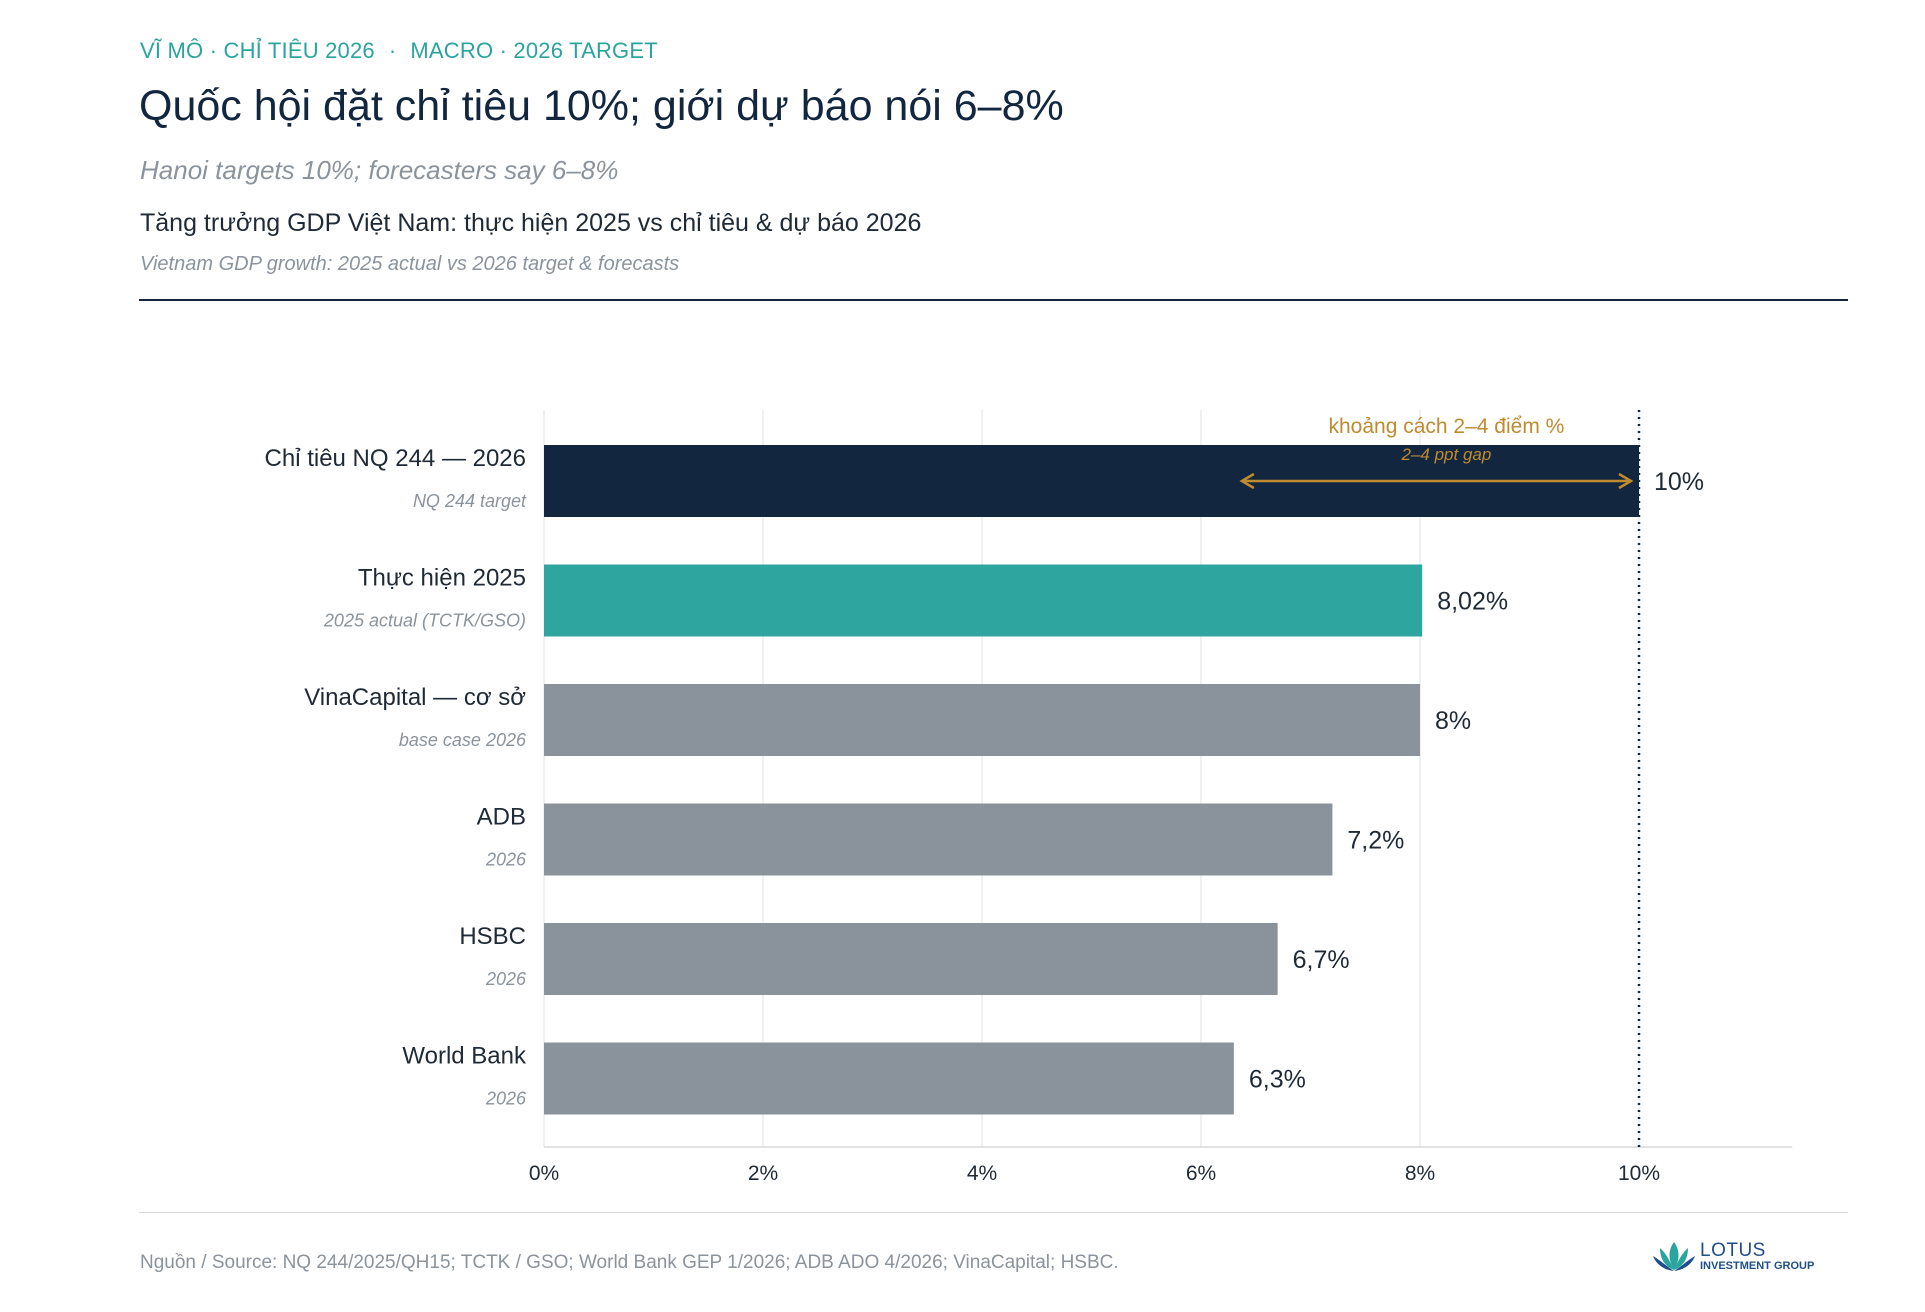 Image resolution: width=1925 pixels, height=1312 pixels. I want to click on header-divider, so click(993, 300).